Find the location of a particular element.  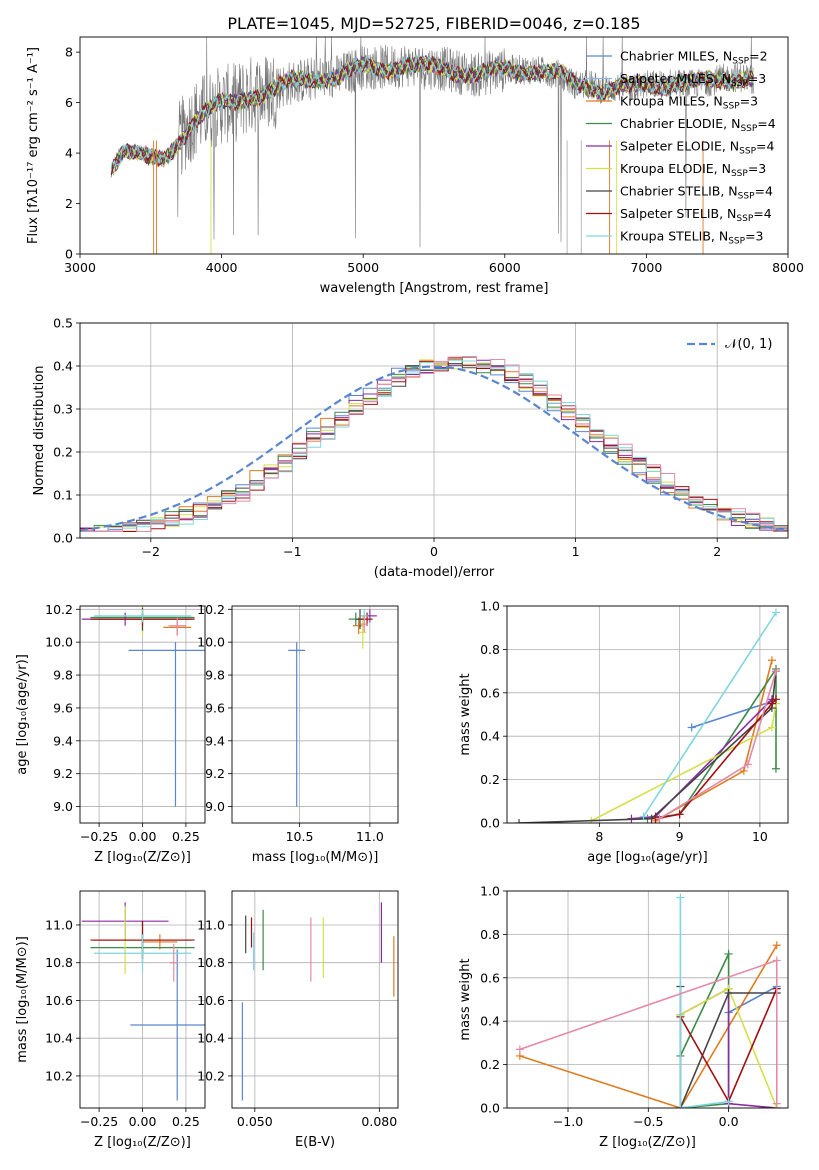

y-tick-label: 8 is located at coordinates (69, 52).